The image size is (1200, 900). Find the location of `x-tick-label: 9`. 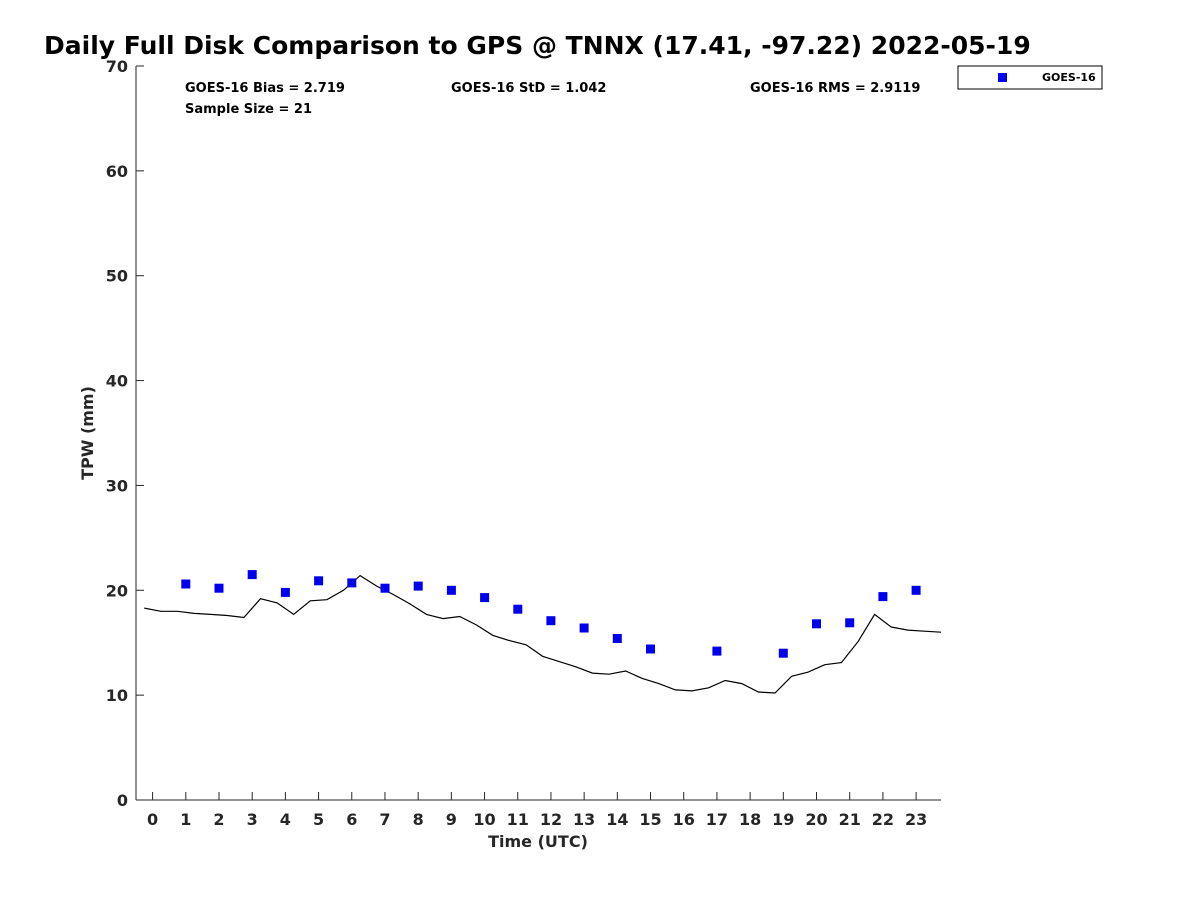

x-tick-label: 9 is located at coordinates (451, 819).